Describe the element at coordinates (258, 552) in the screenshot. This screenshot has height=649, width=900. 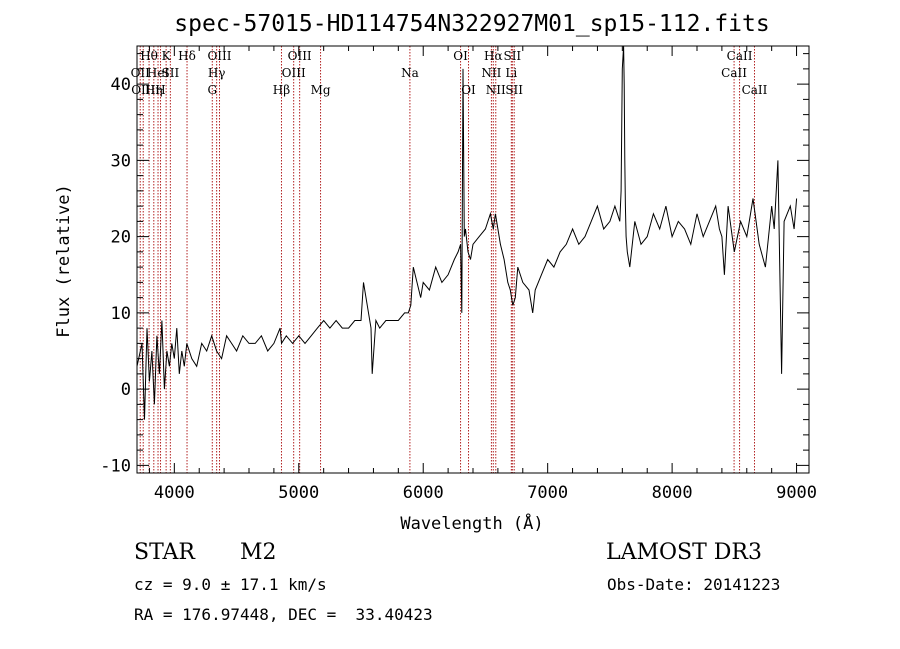
I see `object-subclass: M2` at that location.